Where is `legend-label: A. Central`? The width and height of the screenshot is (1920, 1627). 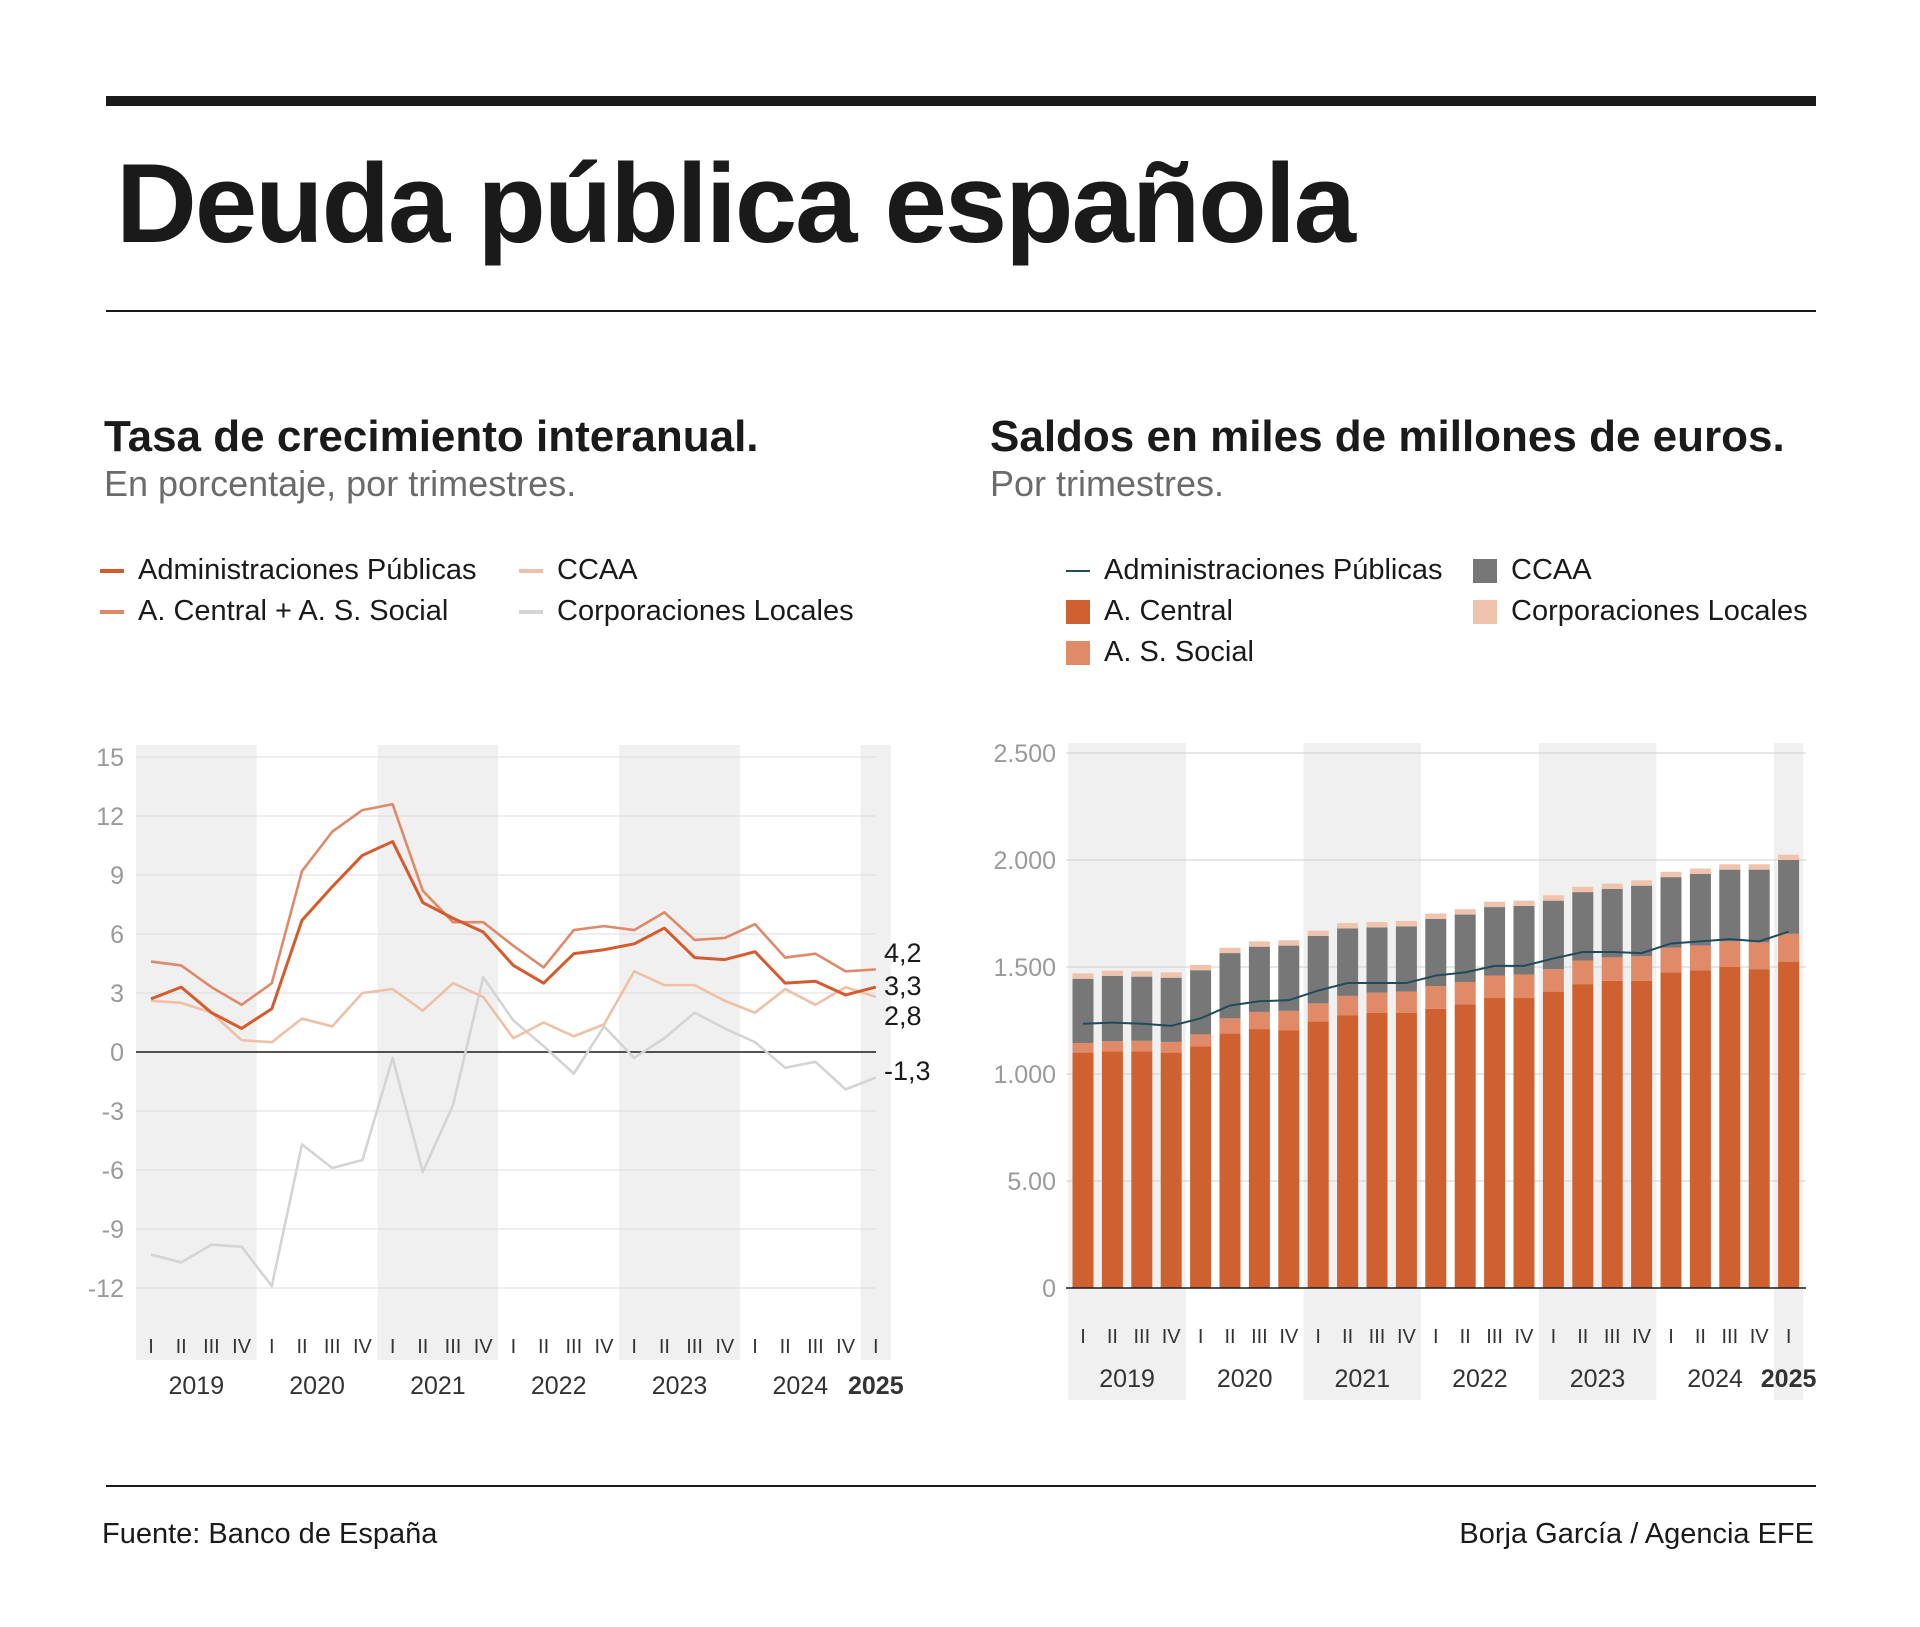 legend-label: A. Central is located at coordinates (1168, 611).